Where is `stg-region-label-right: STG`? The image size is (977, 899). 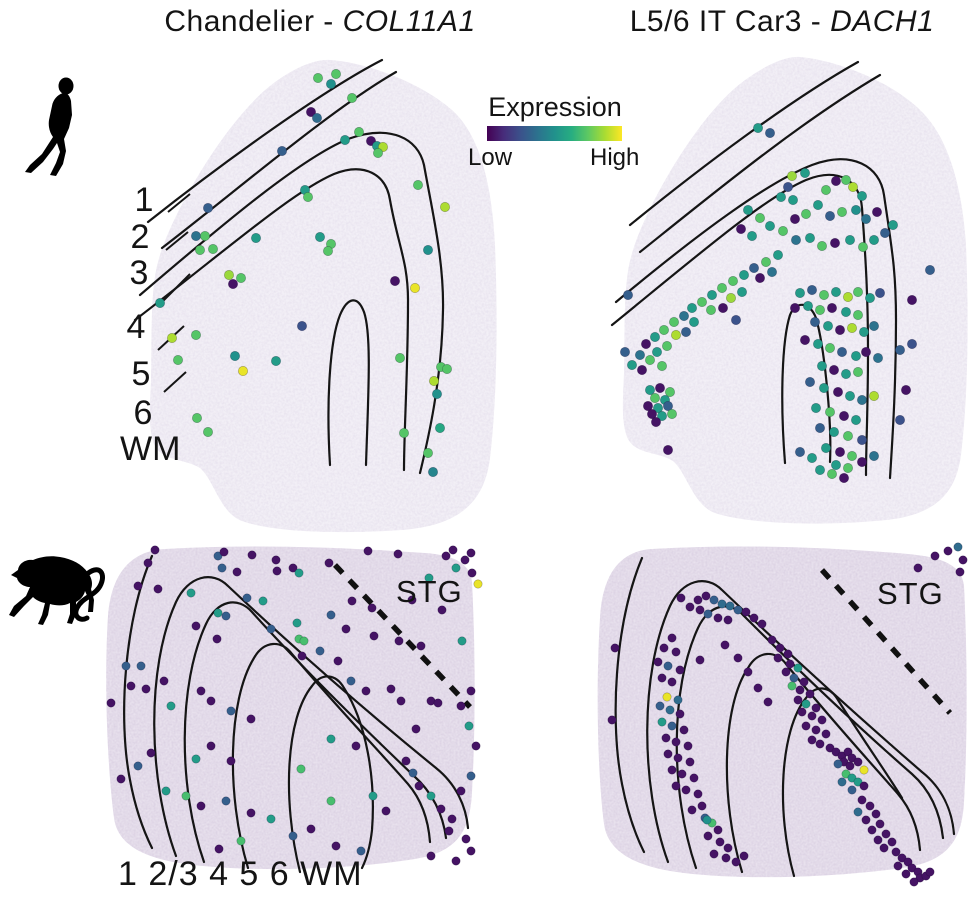
stg-region-label-right: STG is located at coordinates (910, 593).